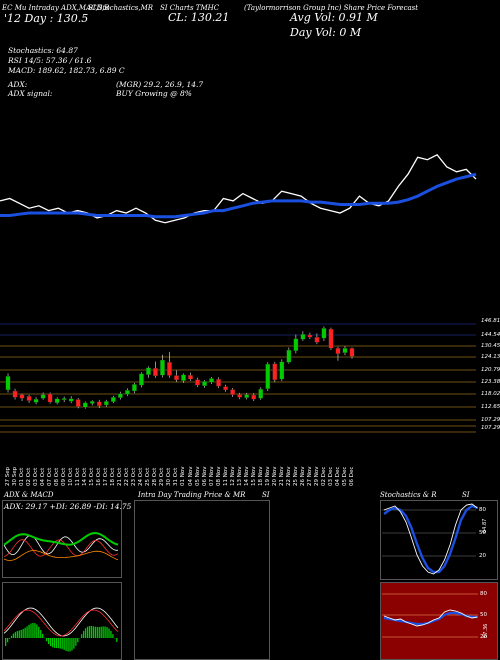 The image size is (500, 660). I want to click on close-price: CL: 130.21, so click(199, 17).